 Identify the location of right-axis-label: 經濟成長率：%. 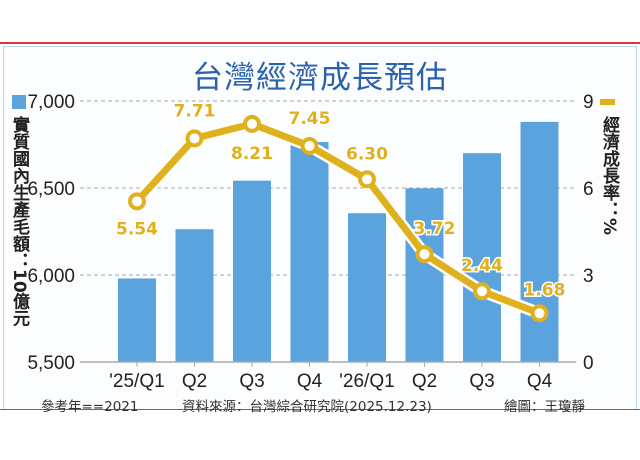
(609, 176).